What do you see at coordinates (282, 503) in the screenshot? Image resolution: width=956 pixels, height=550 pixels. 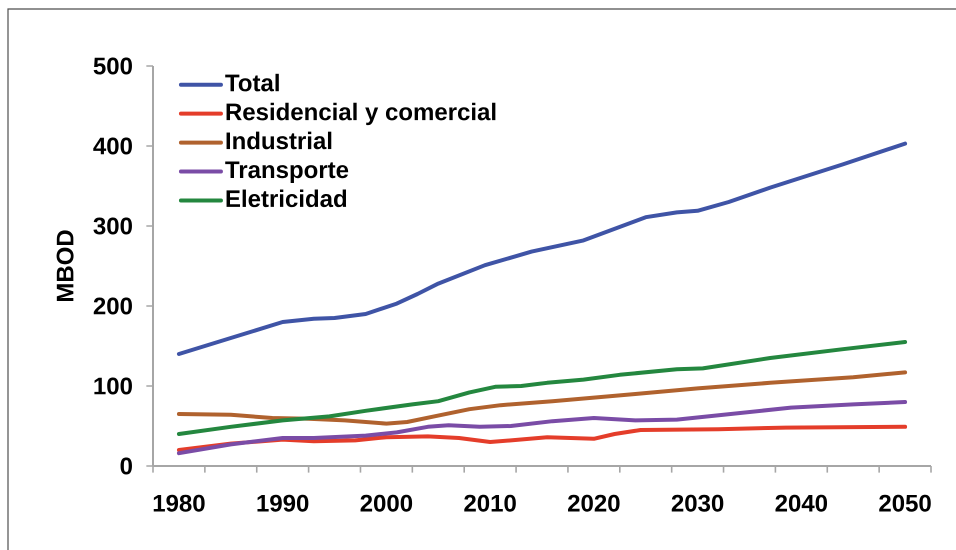 I see `x-tick-label: 1990` at bounding box center [282, 503].